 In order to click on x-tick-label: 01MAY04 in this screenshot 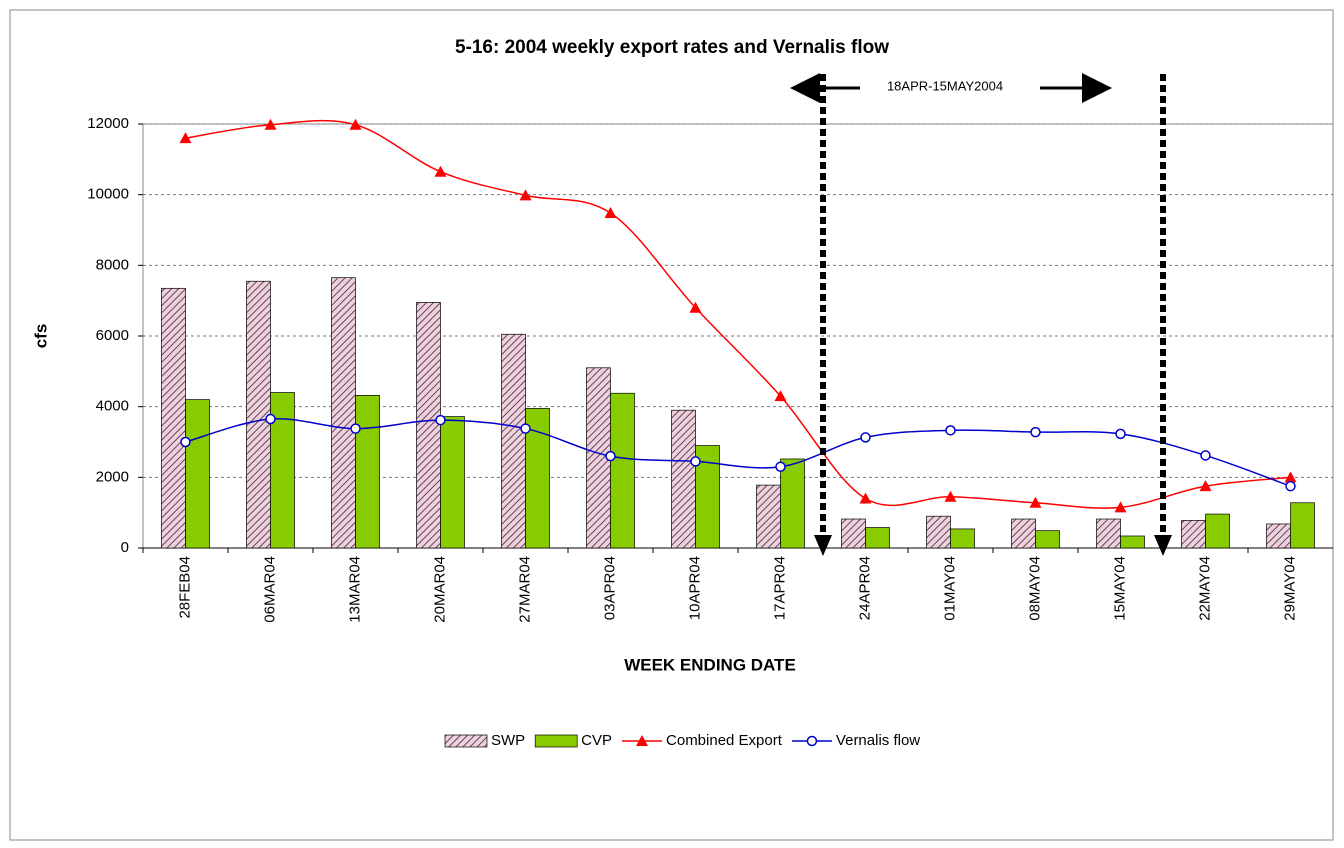, I will do `click(949, 588)`.